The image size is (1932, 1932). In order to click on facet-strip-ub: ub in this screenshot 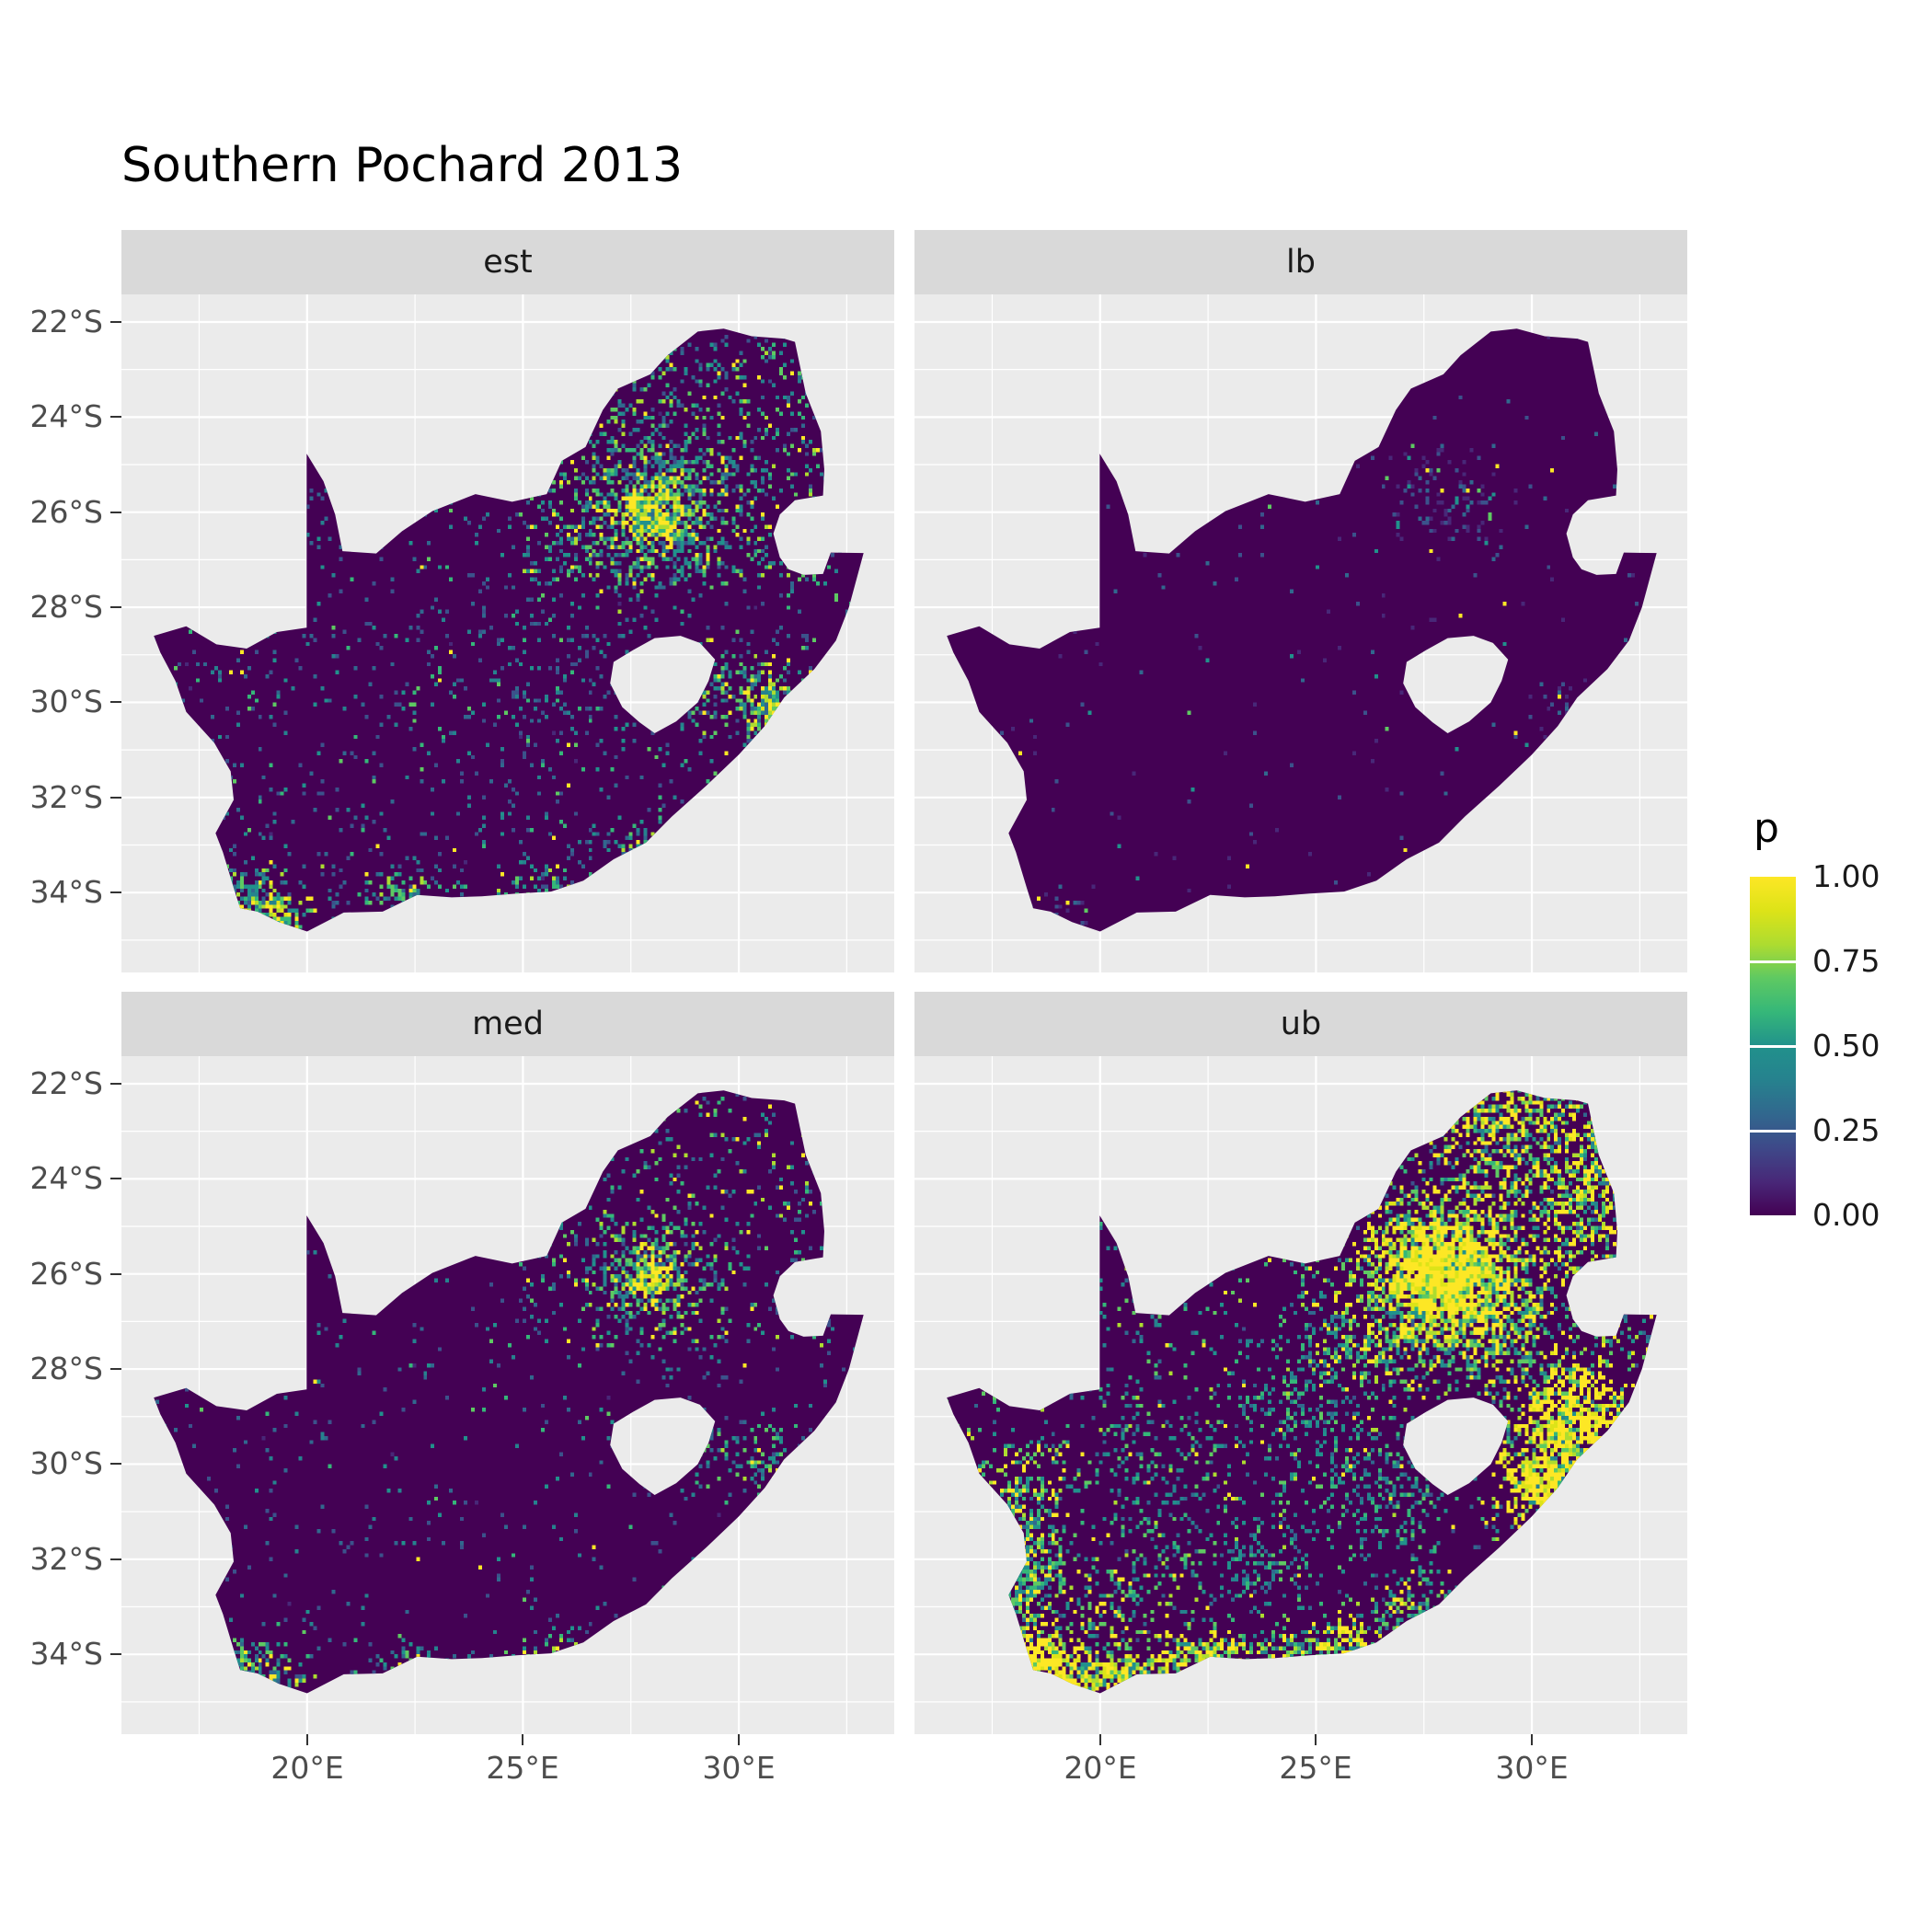, I will do `click(1300, 1024)`.